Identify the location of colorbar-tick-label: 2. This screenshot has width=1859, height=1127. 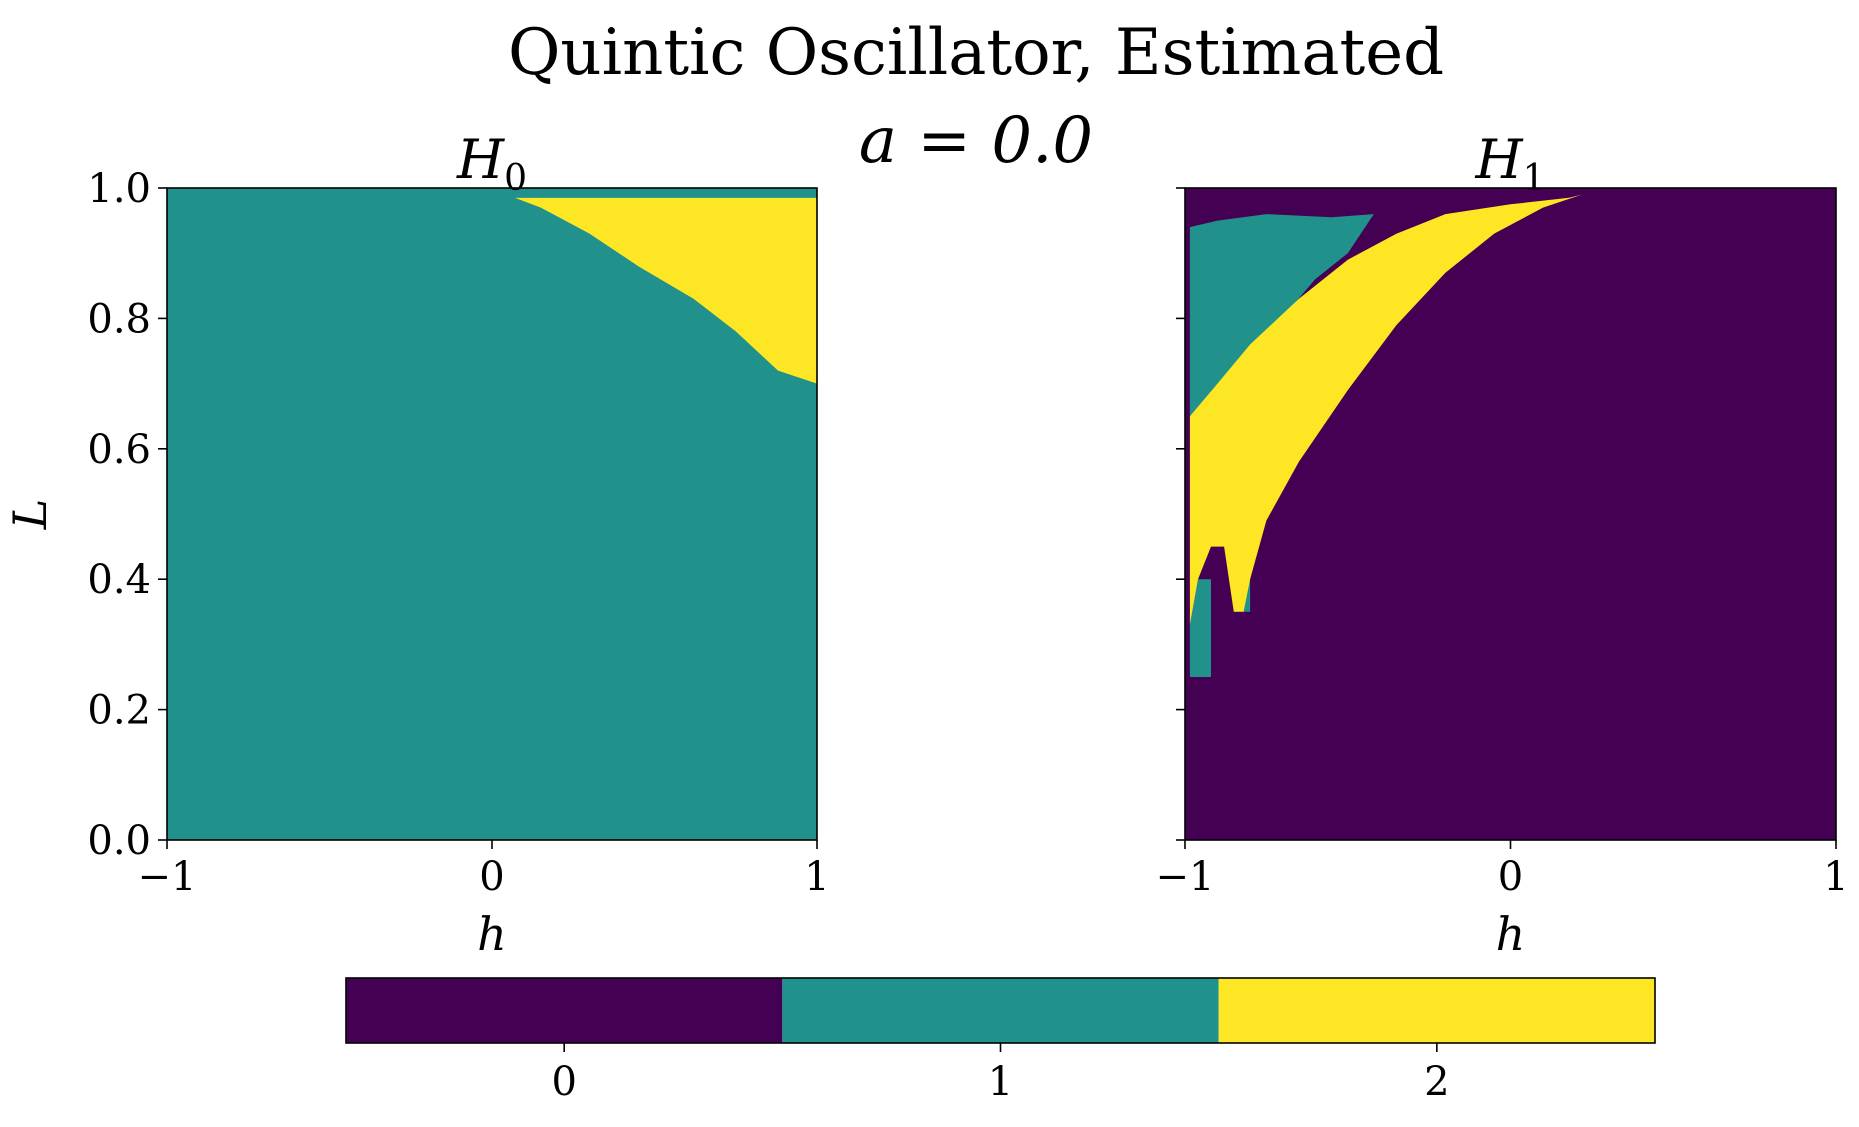
(1436, 1082).